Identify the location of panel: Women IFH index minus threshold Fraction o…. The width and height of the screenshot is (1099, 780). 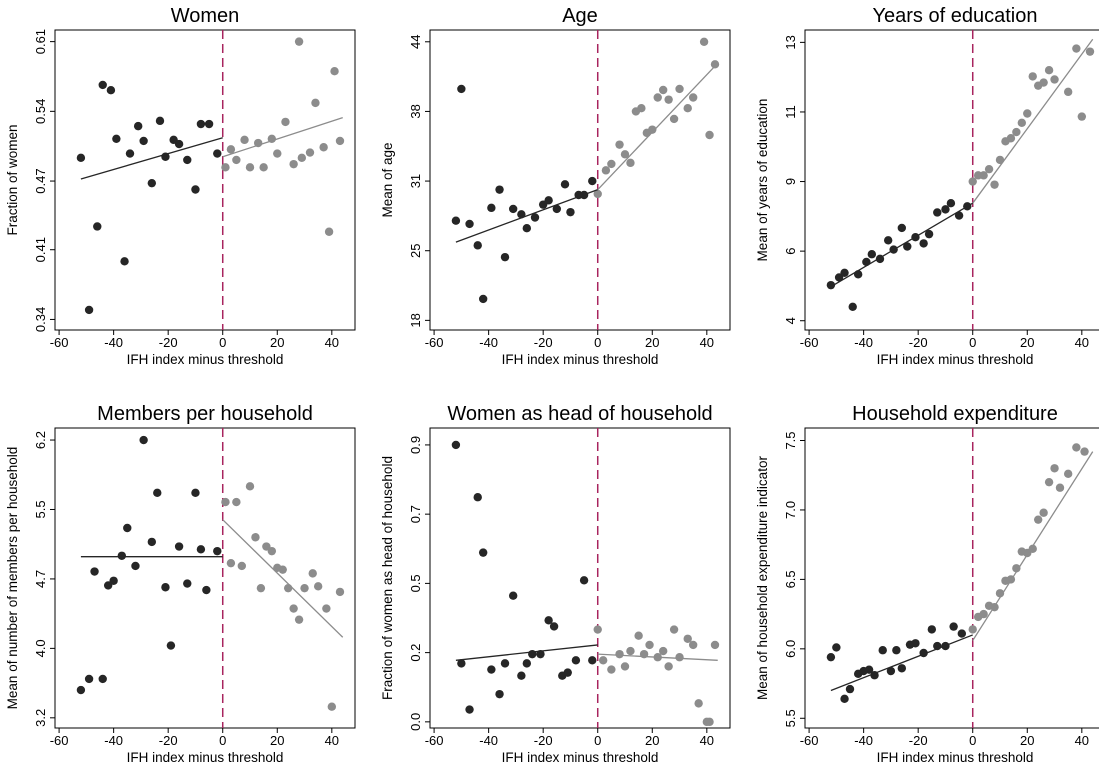
(180, 186).